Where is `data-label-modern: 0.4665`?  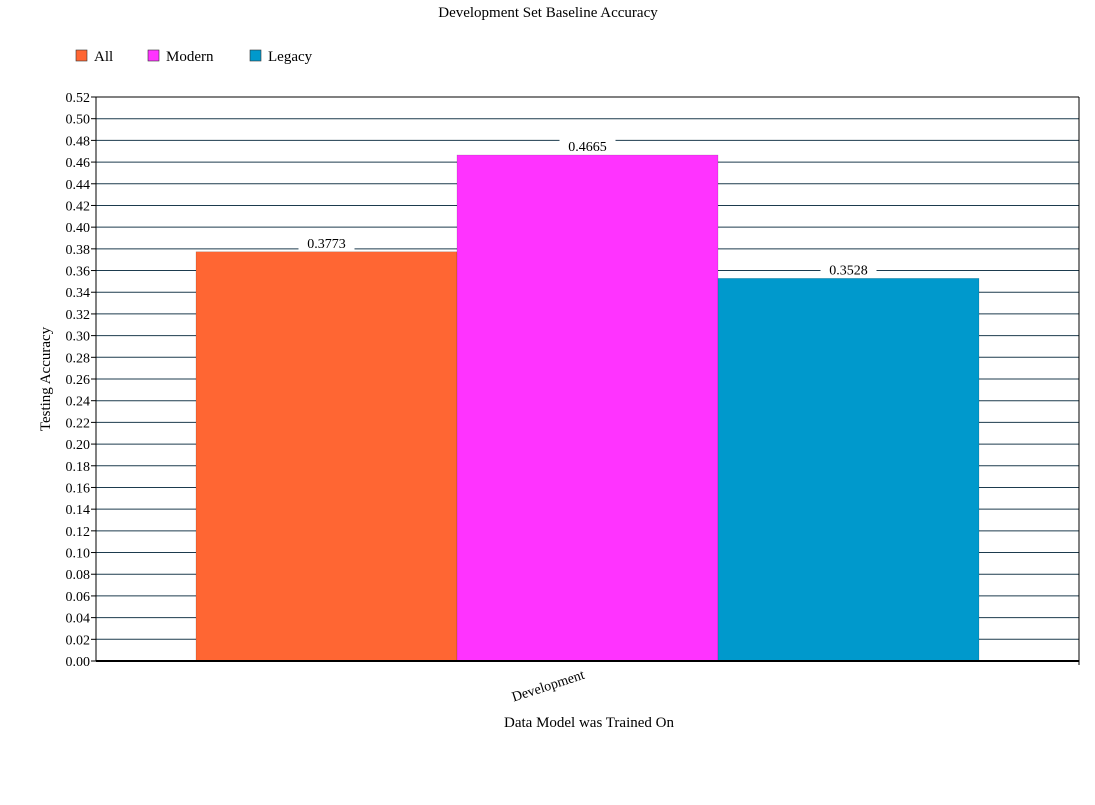
data-label-modern: 0.4665 is located at coordinates (587, 147).